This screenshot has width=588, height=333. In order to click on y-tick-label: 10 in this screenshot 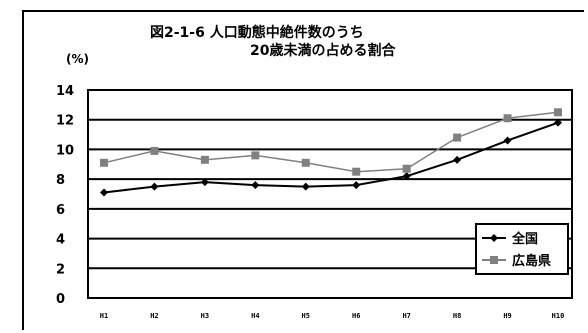, I will do `click(65, 150)`.